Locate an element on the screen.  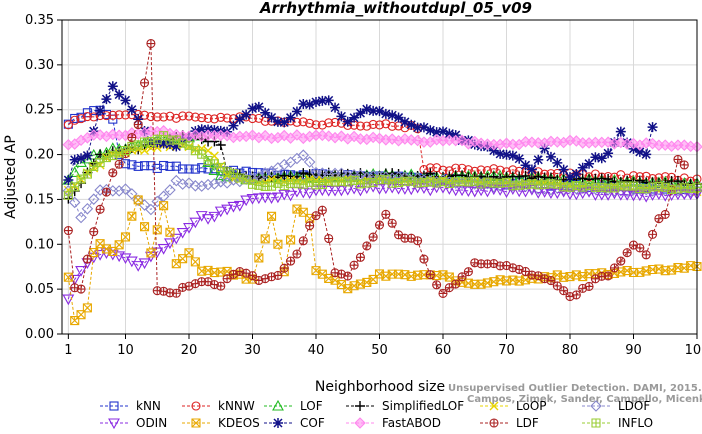
legend-item-ldof: LDOF is located at coordinates (616, 406).